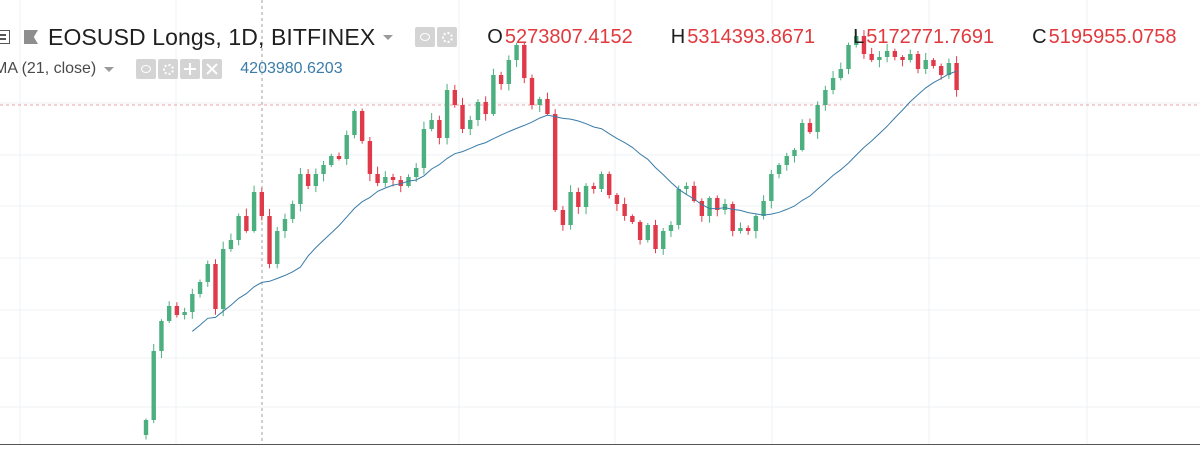  I want to click on ma-close-icon, so click(212, 69).